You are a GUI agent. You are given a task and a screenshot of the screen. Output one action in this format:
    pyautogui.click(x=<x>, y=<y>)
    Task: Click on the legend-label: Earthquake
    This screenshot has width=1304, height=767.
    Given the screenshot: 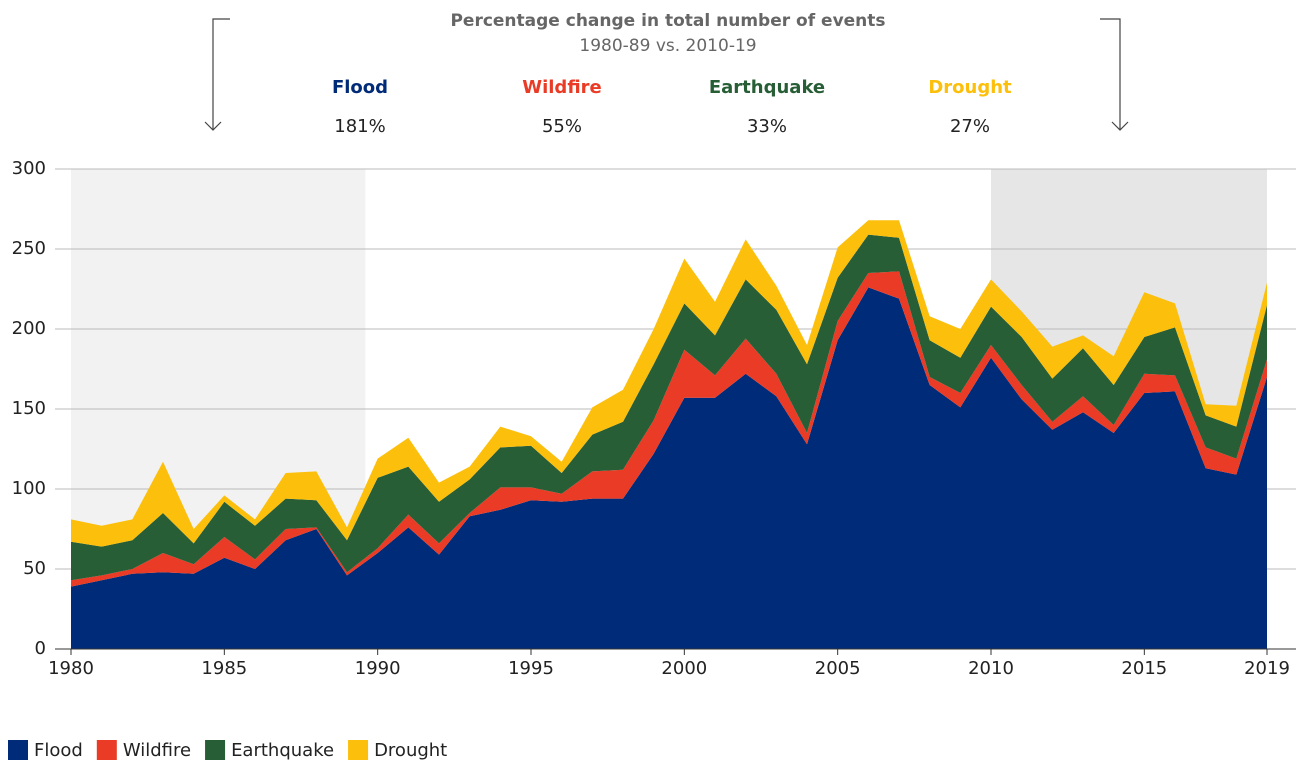 What is the action you would take?
    pyautogui.click(x=282, y=750)
    